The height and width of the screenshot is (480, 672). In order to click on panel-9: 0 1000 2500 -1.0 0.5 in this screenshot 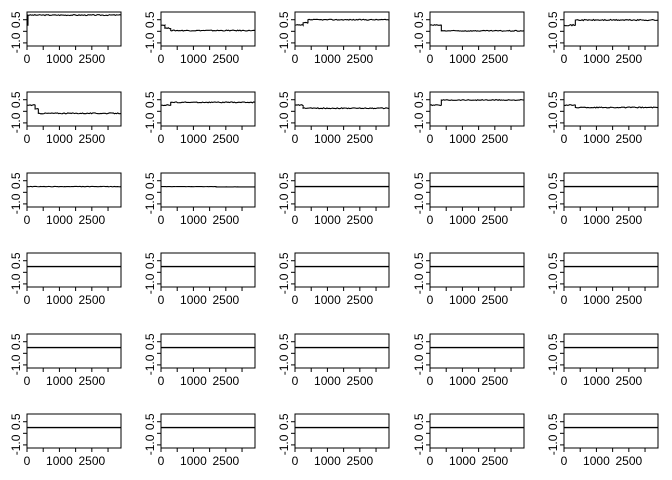, I will do `click(468, 118)`.